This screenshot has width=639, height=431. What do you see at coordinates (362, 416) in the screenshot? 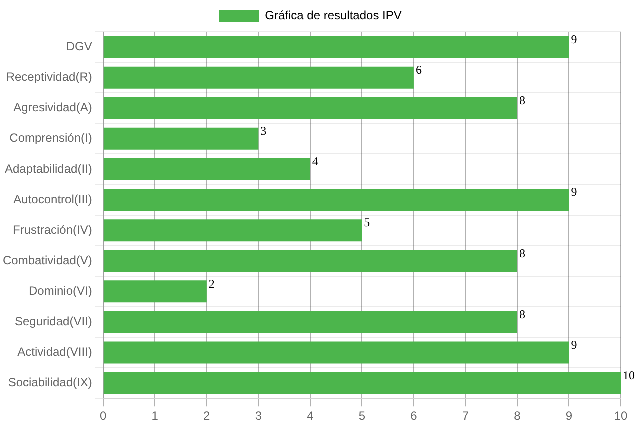
I see `x-tick-label: 5` at bounding box center [362, 416].